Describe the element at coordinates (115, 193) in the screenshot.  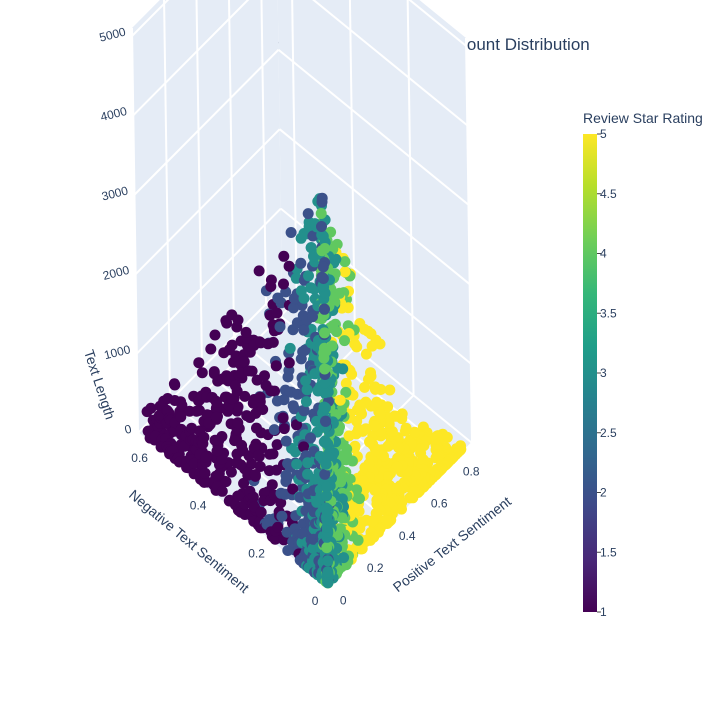
I see `z-tick-label: 3000` at that location.